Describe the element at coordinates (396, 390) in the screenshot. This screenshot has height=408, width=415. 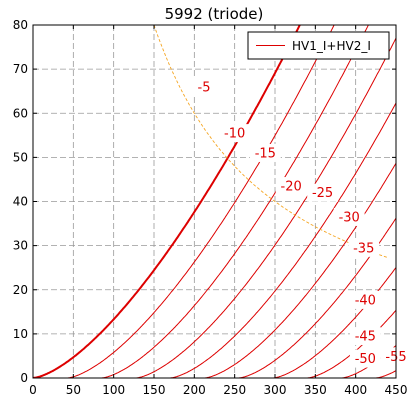
I see `x-tick-label: 450` at that location.